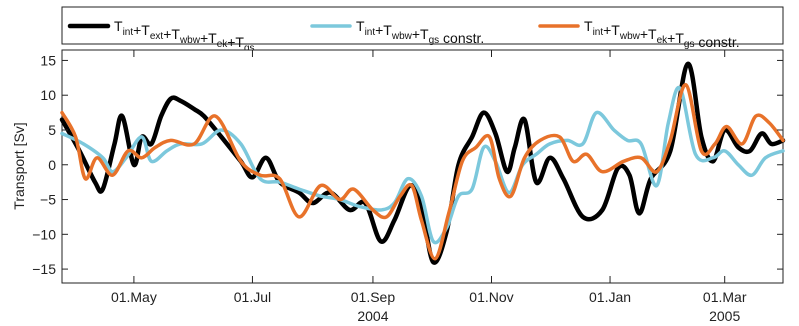 This screenshot has width=799, height=326. I want to click on x-tick-label: 01.Mar, so click(725, 297).